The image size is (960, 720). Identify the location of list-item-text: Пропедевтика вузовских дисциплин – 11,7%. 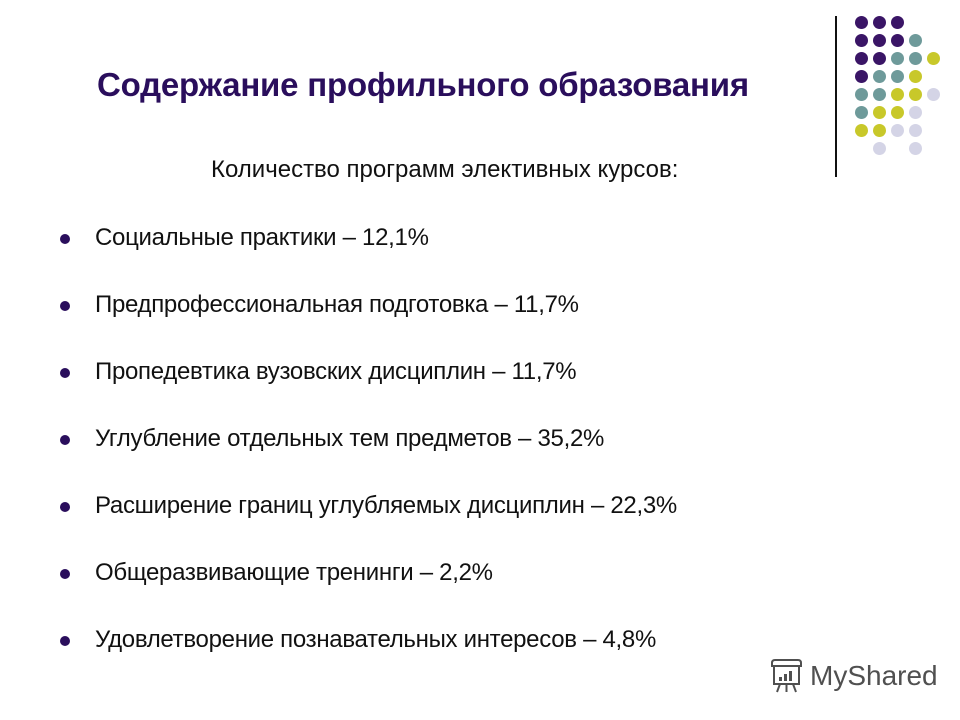
(336, 371).